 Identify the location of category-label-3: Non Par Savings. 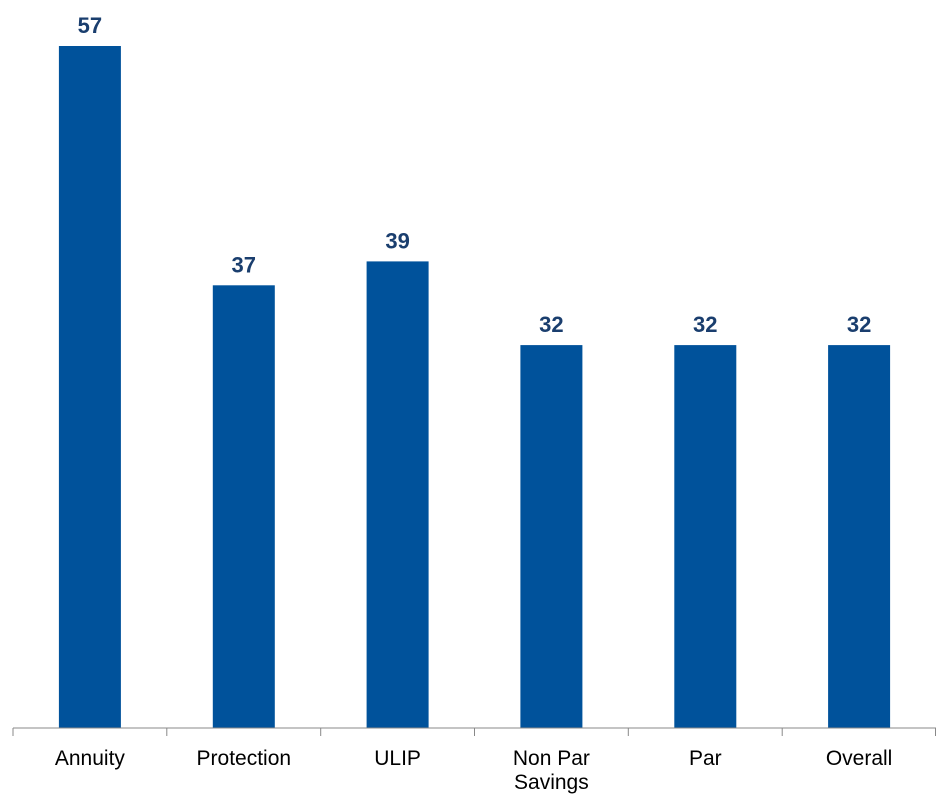
(551, 770).